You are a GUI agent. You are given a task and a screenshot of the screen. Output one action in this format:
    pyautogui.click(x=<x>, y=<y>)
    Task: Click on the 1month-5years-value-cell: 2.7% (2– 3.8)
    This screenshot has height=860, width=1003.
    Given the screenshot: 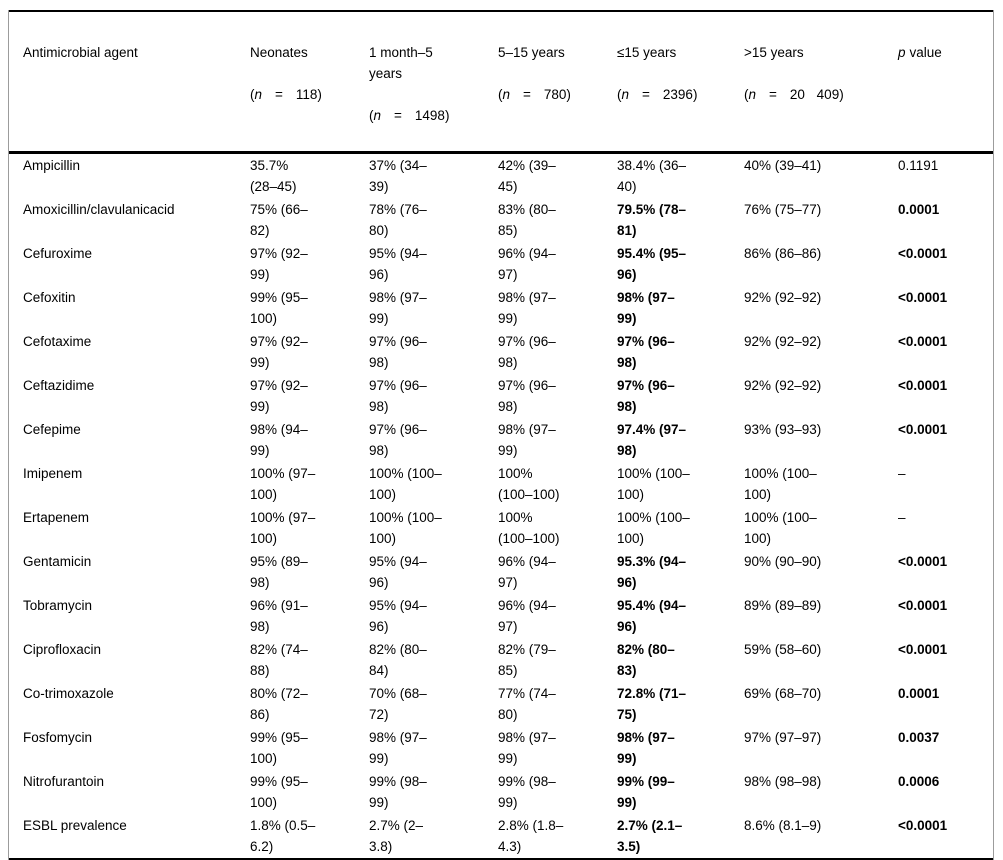 What is the action you would take?
    pyautogui.click(x=396, y=836)
    